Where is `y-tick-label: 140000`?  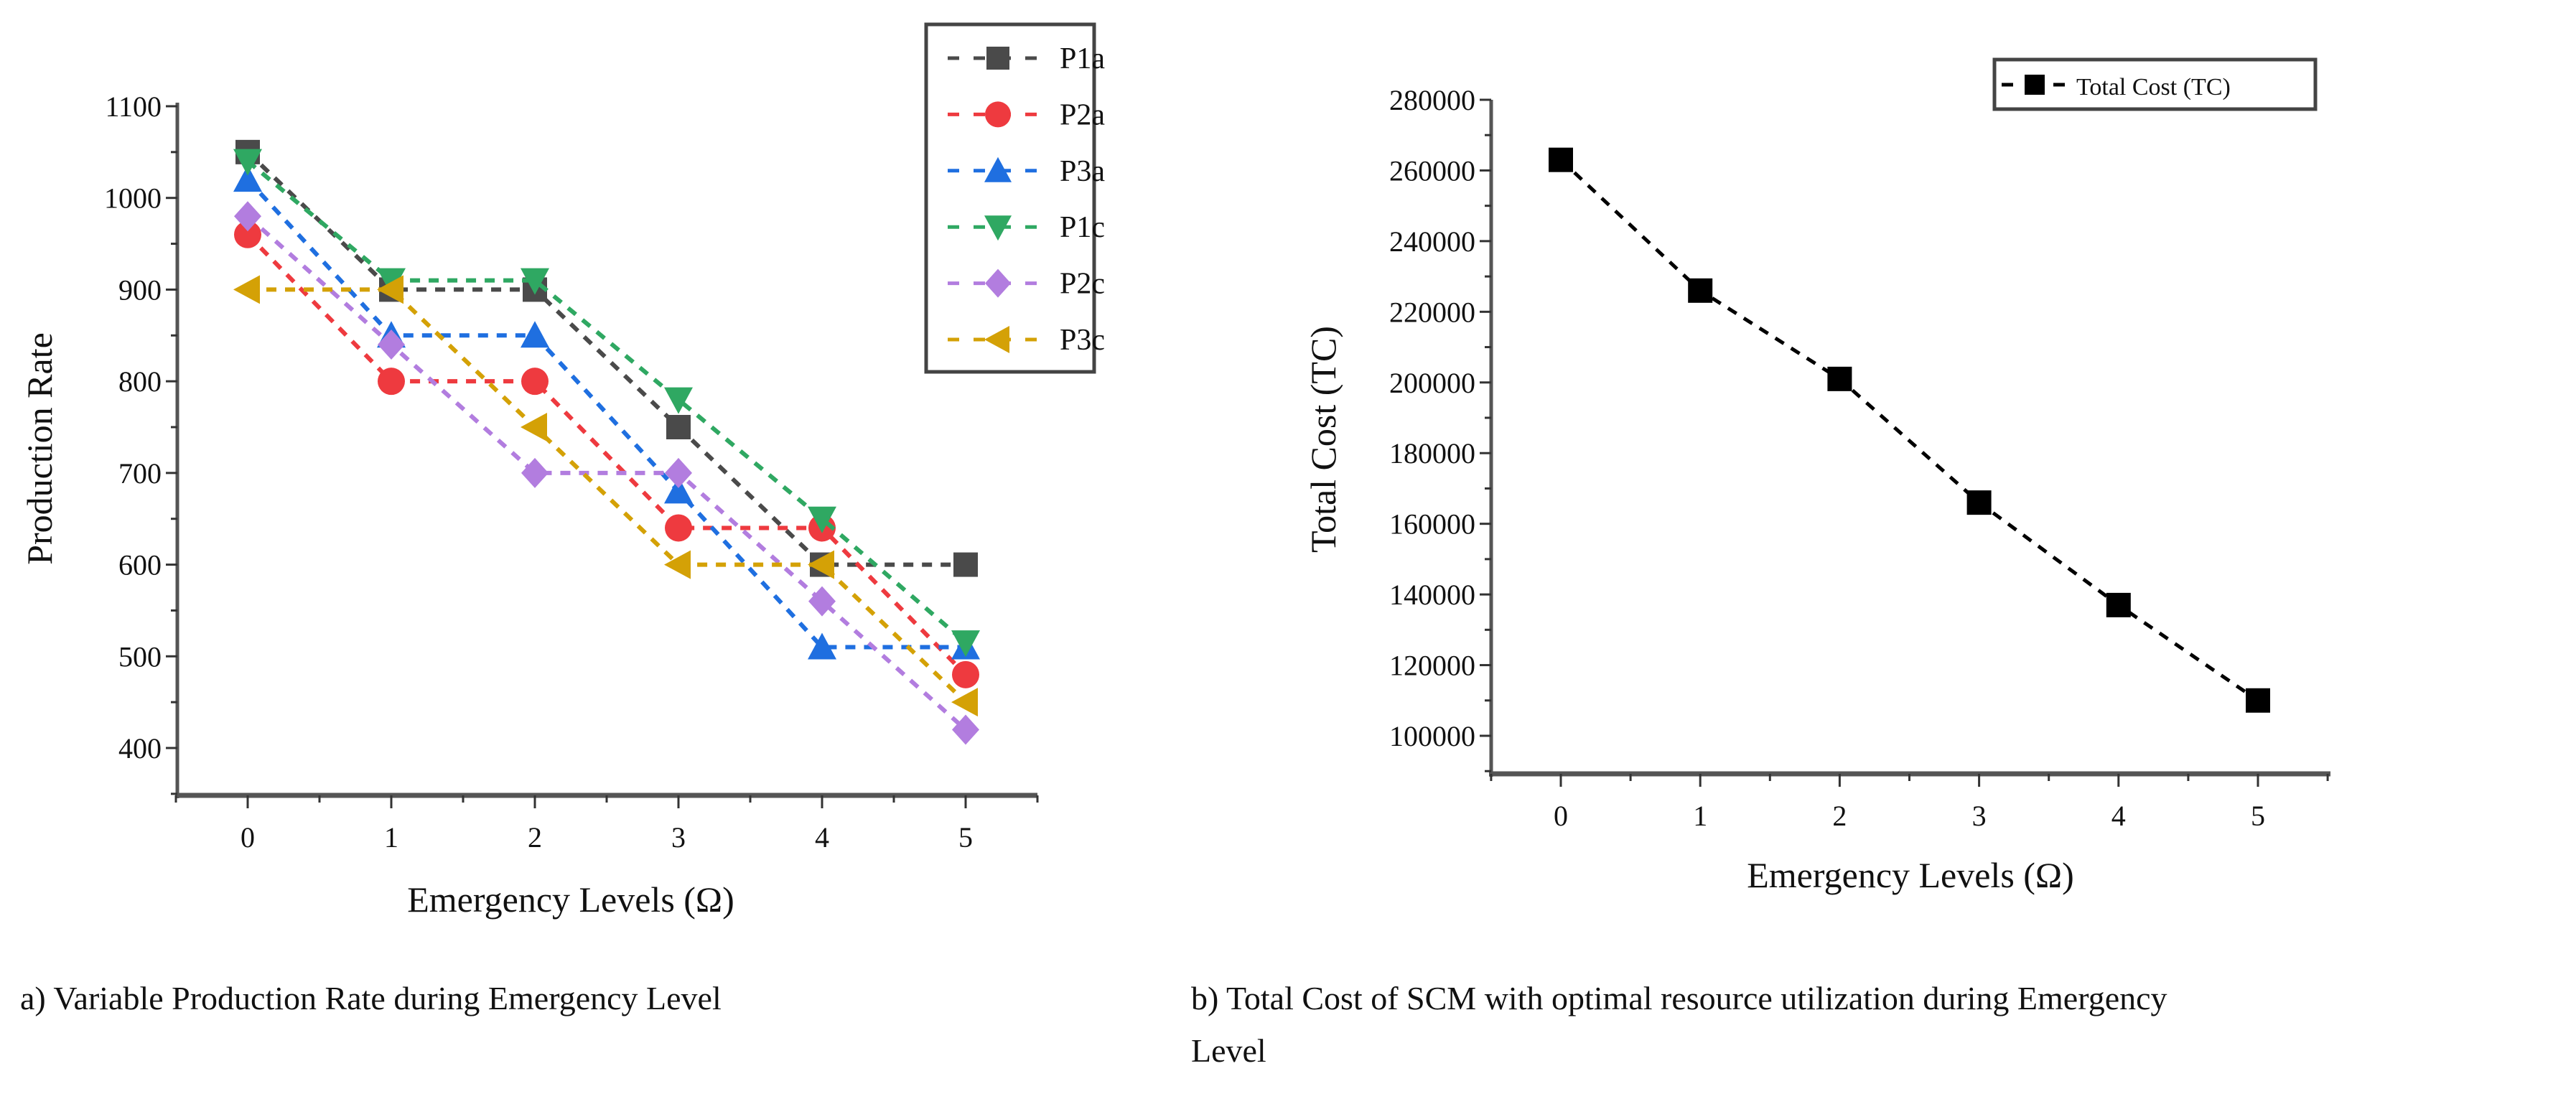
y-tick-label: 140000 is located at coordinates (1432, 595).